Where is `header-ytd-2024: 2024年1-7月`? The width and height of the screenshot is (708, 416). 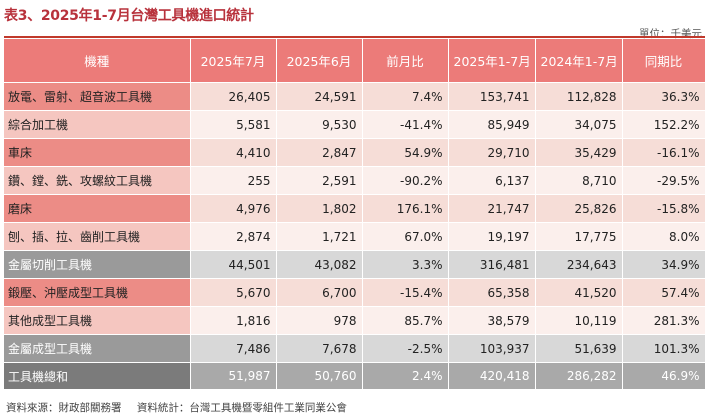
header-ytd-2024: 2024年1-7月 is located at coordinates (579, 61).